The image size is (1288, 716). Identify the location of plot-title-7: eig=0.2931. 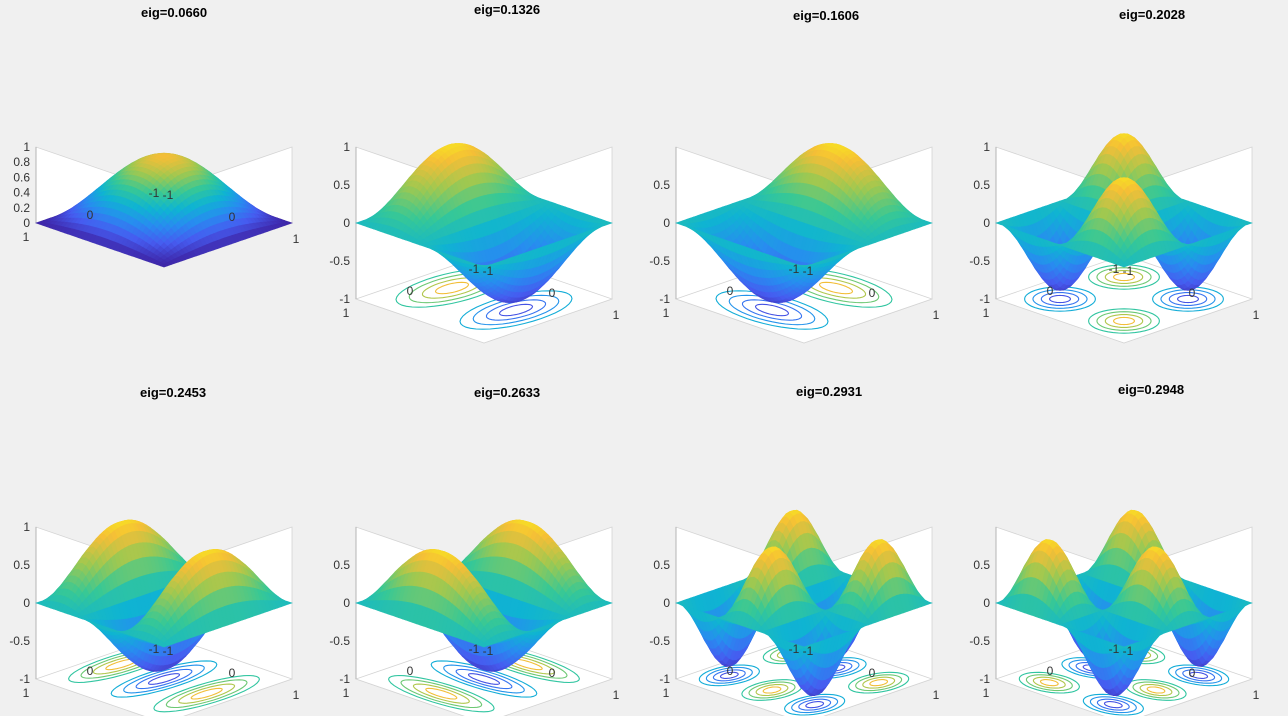
(829, 391).